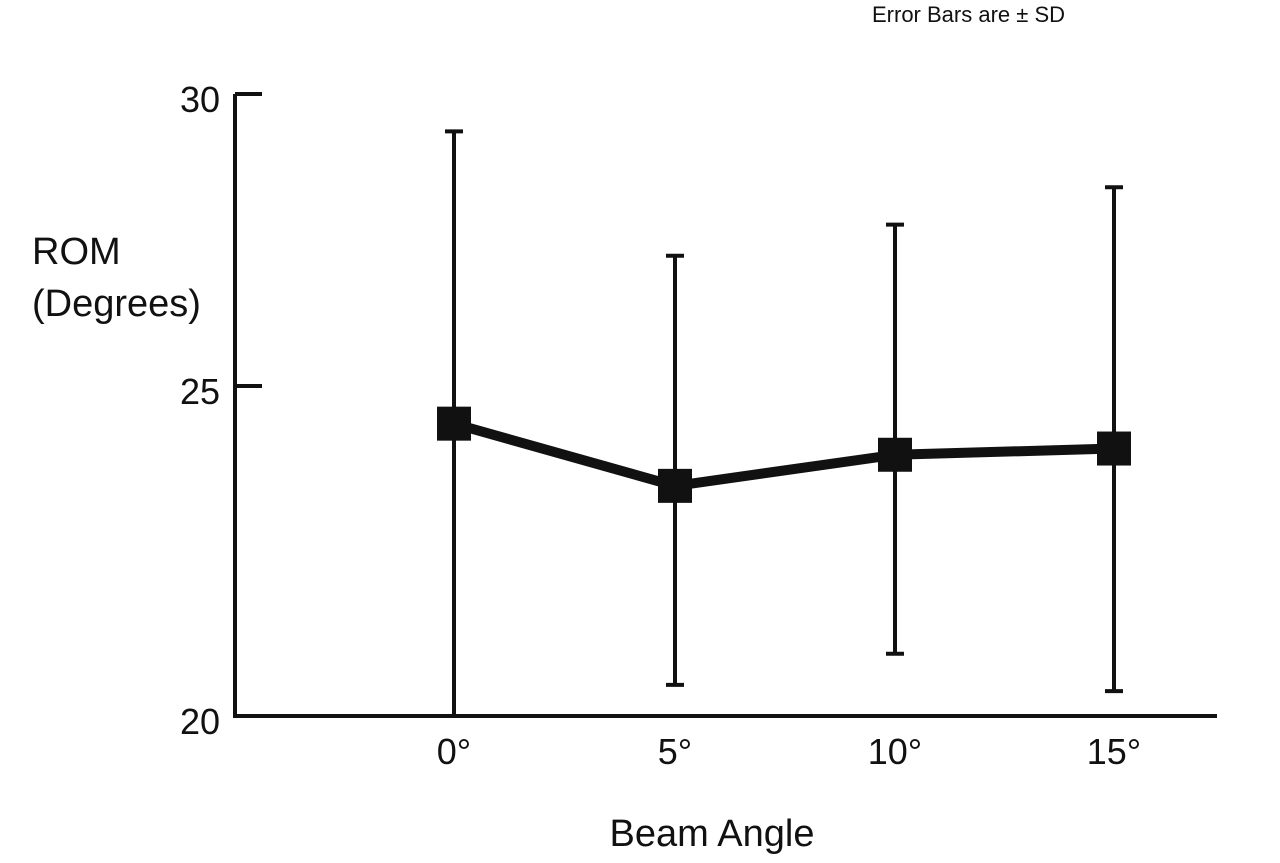  I want to click on y-axis-title-line-1: ROM, so click(76, 252).